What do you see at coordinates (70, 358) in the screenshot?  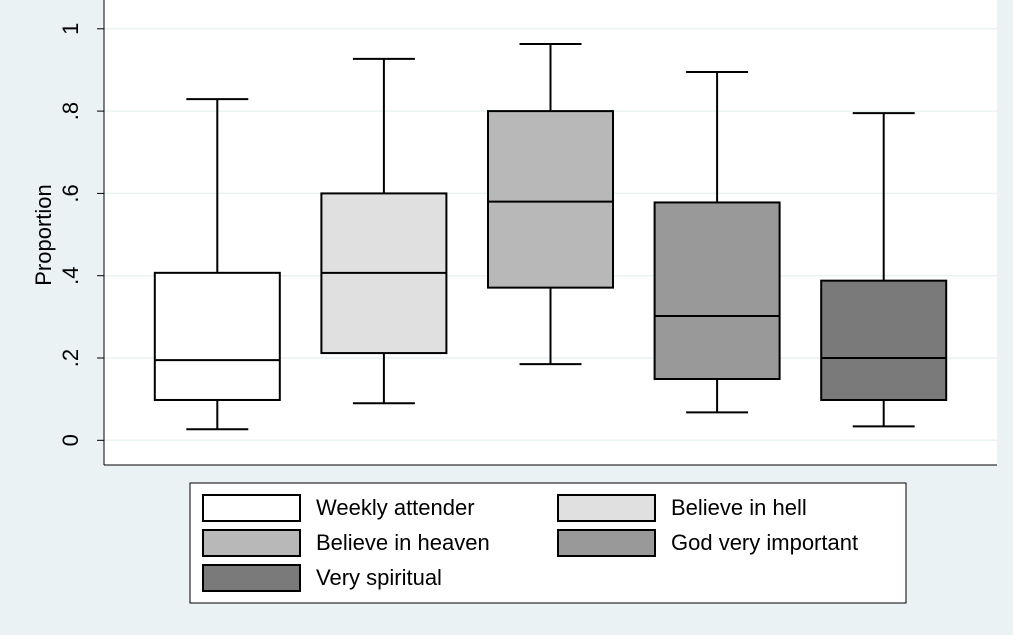 I see `y-tick-label: .2` at bounding box center [70, 358].